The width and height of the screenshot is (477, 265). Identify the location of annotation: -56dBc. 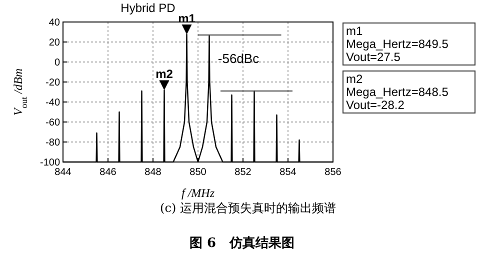
(239, 58).